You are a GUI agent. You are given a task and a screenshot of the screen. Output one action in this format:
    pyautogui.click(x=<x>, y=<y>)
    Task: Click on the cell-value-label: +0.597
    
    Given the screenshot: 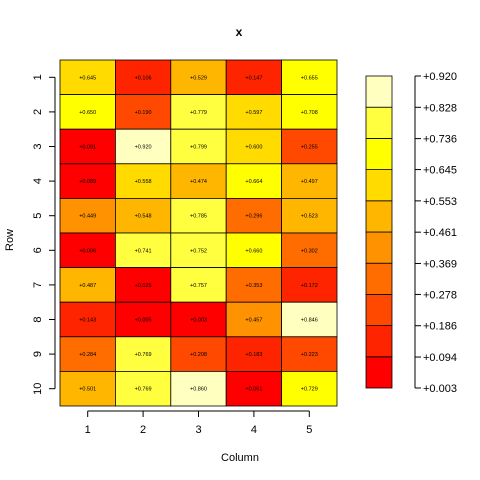 What is the action you would take?
    pyautogui.click(x=253, y=113)
    